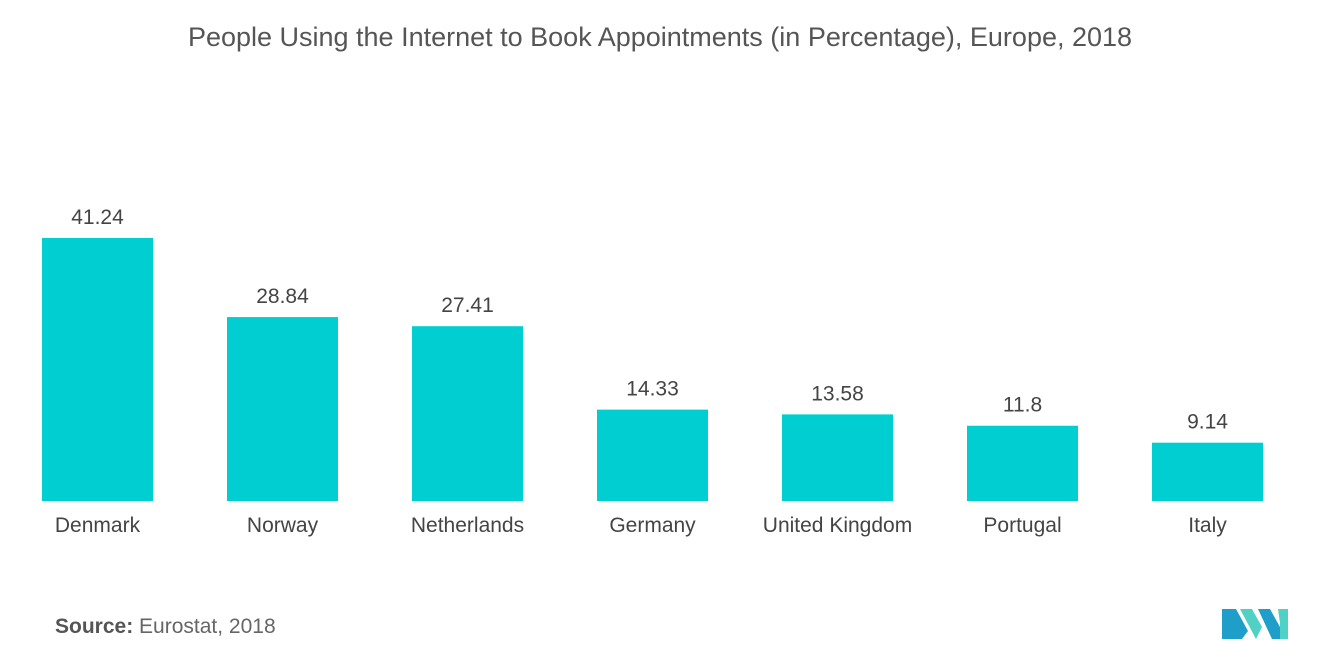 This screenshot has width=1320, height=665. I want to click on bar-portugal, so click(1022, 463).